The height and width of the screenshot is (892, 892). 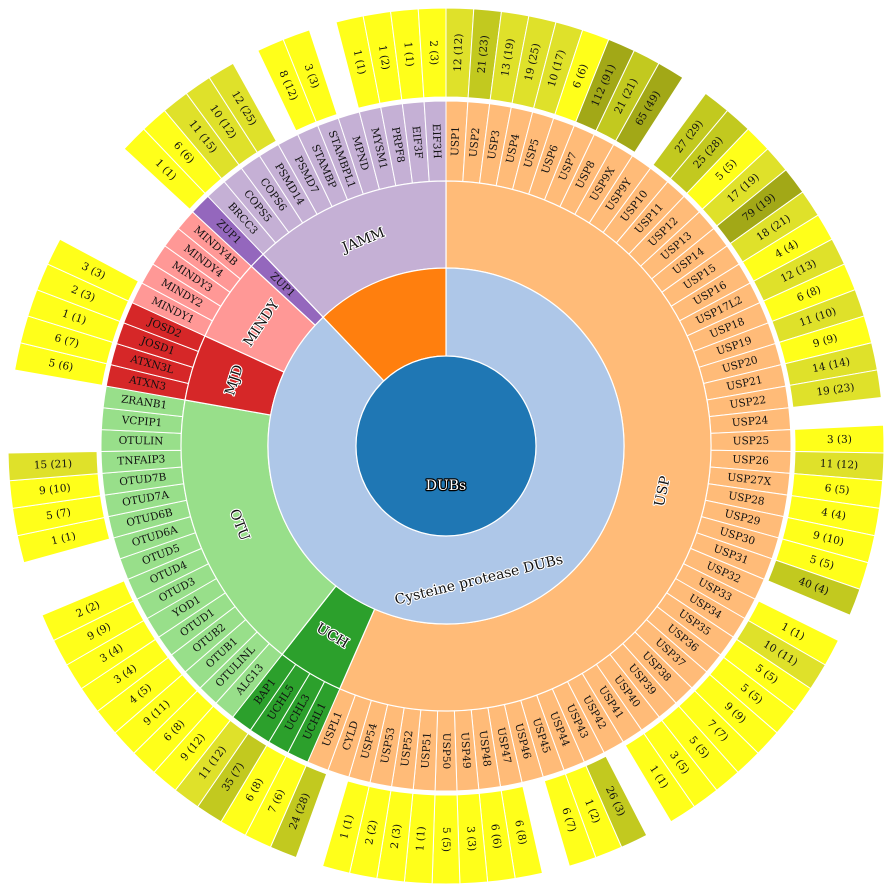 What do you see at coordinates (455, 141) in the screenshot?
I see `gene-label-usp1: USP1` at bounding box center [455, 141].